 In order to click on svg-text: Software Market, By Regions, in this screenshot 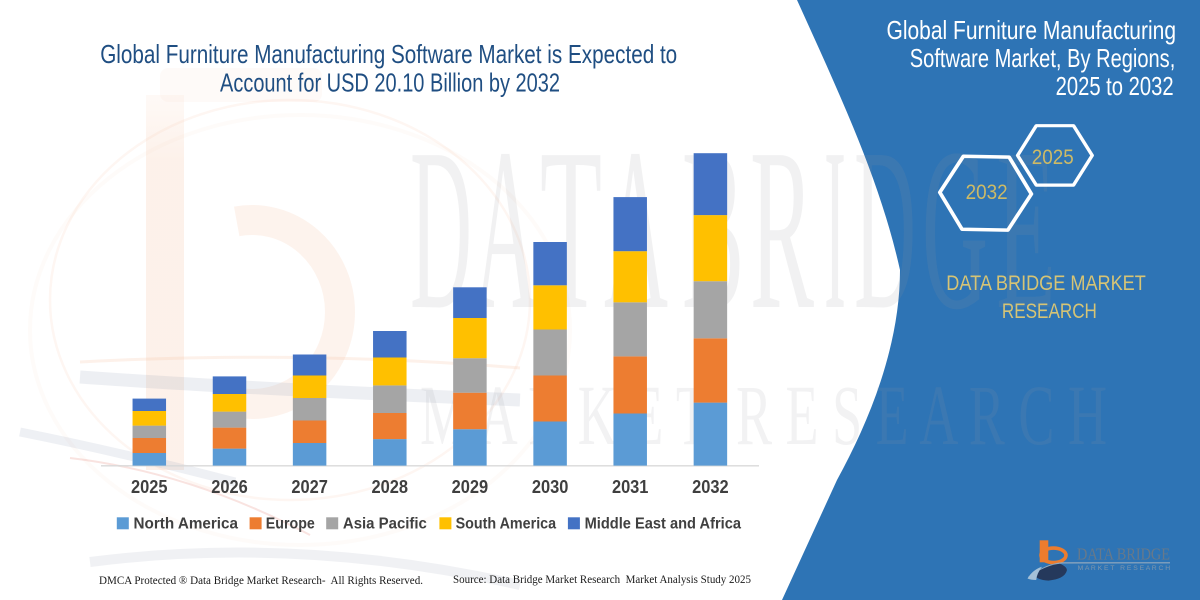, I will do `click(1043, 58)`.